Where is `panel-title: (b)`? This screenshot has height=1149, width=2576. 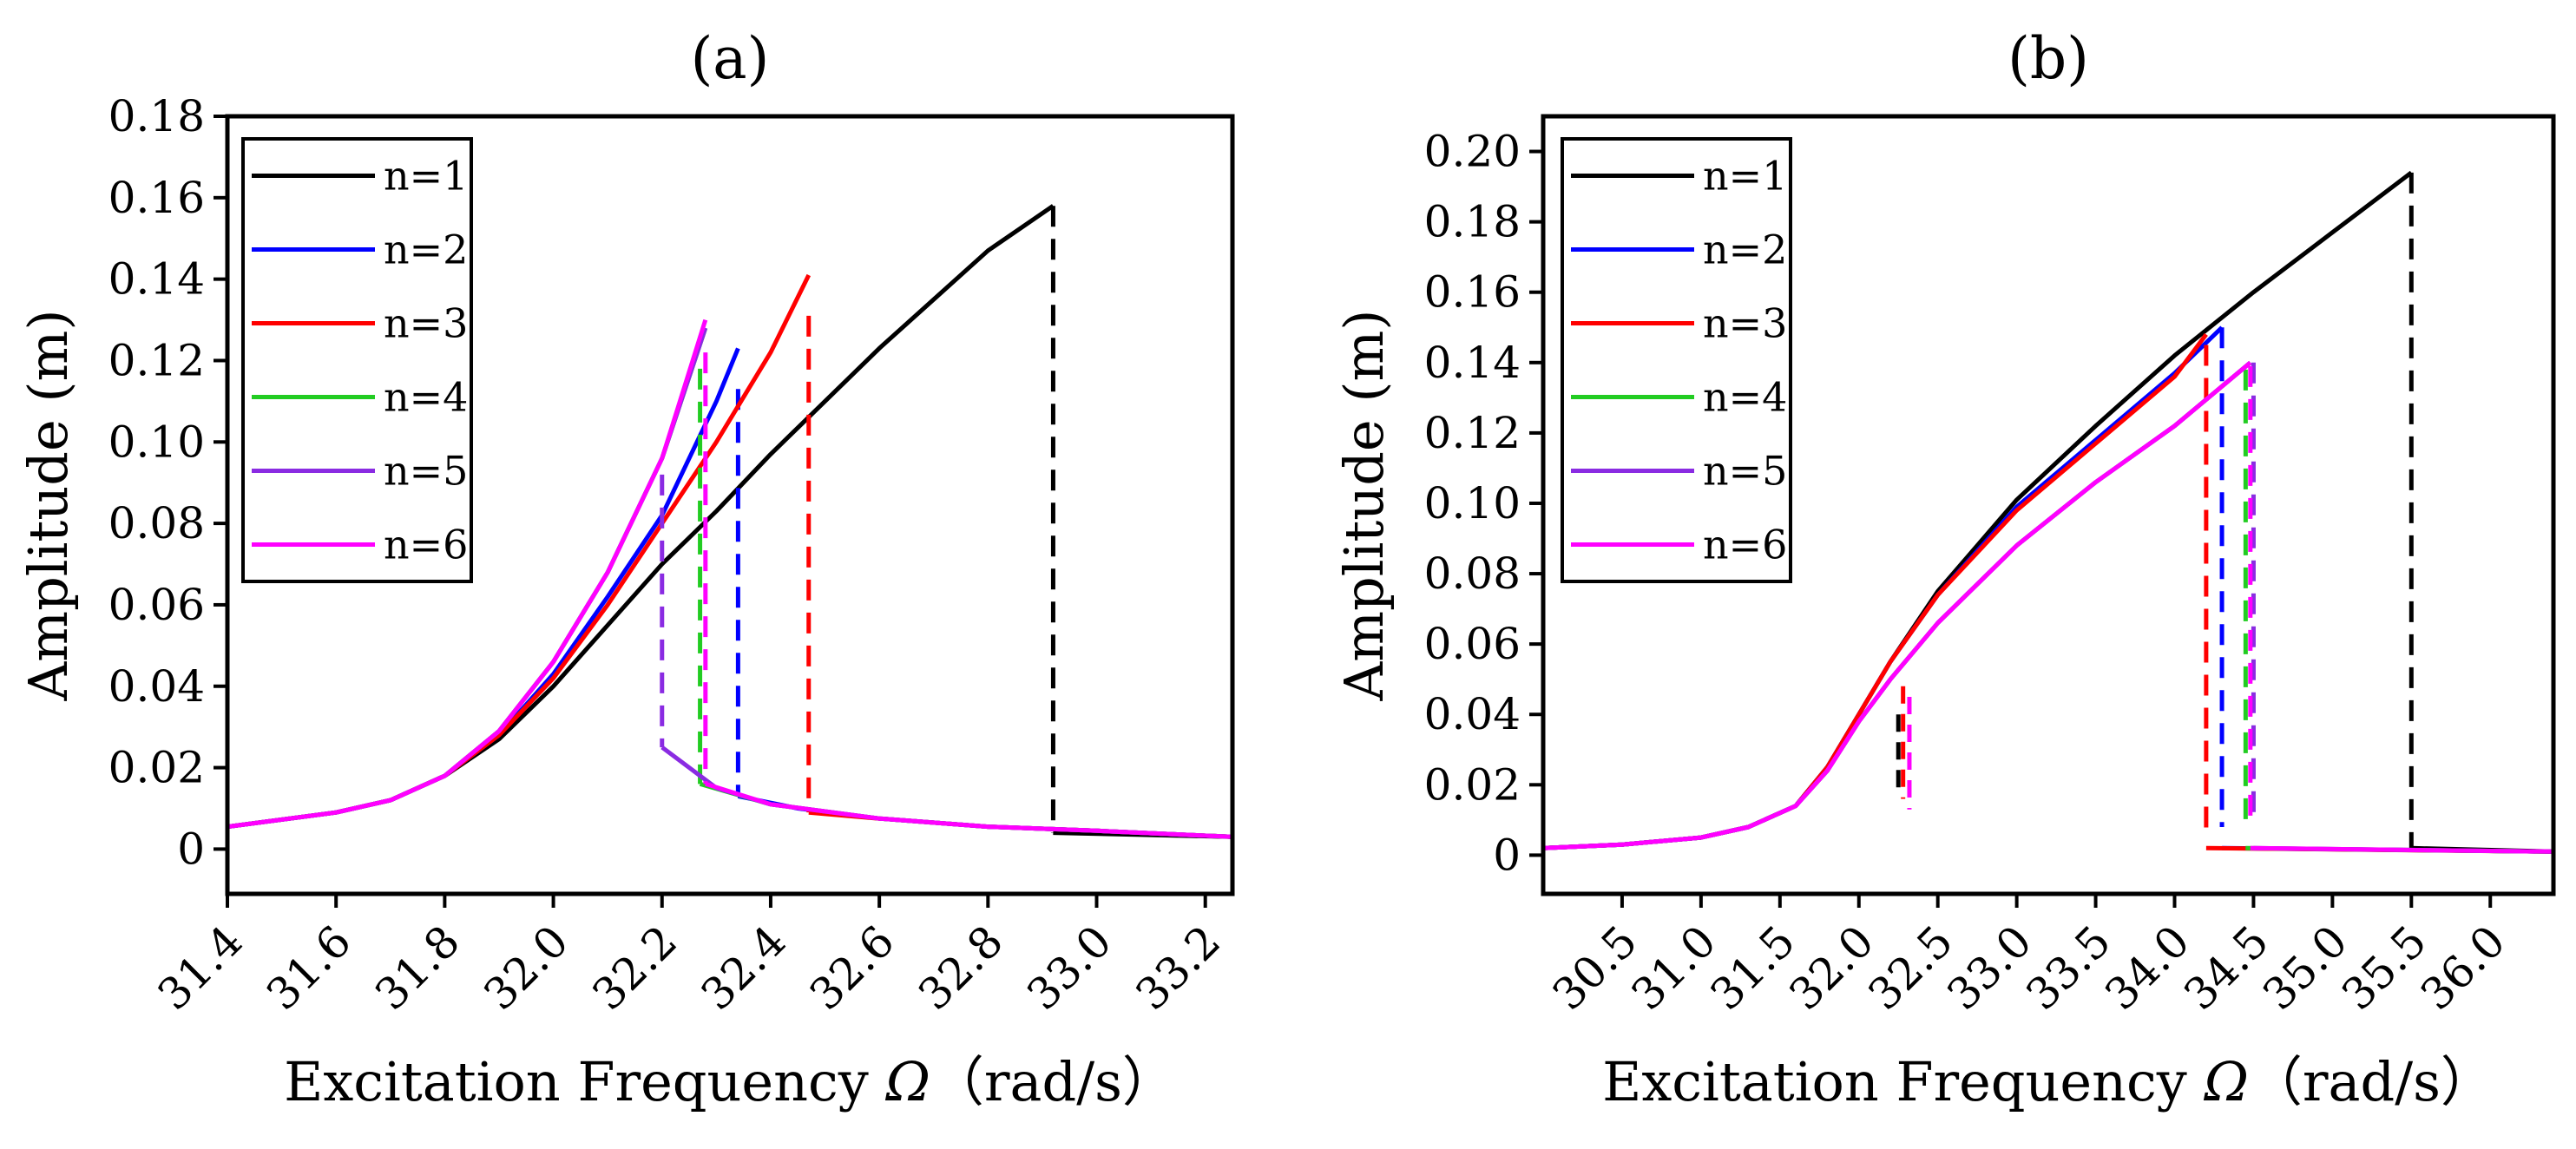
panel-title: (b) is located at coordinates (2048, 59).